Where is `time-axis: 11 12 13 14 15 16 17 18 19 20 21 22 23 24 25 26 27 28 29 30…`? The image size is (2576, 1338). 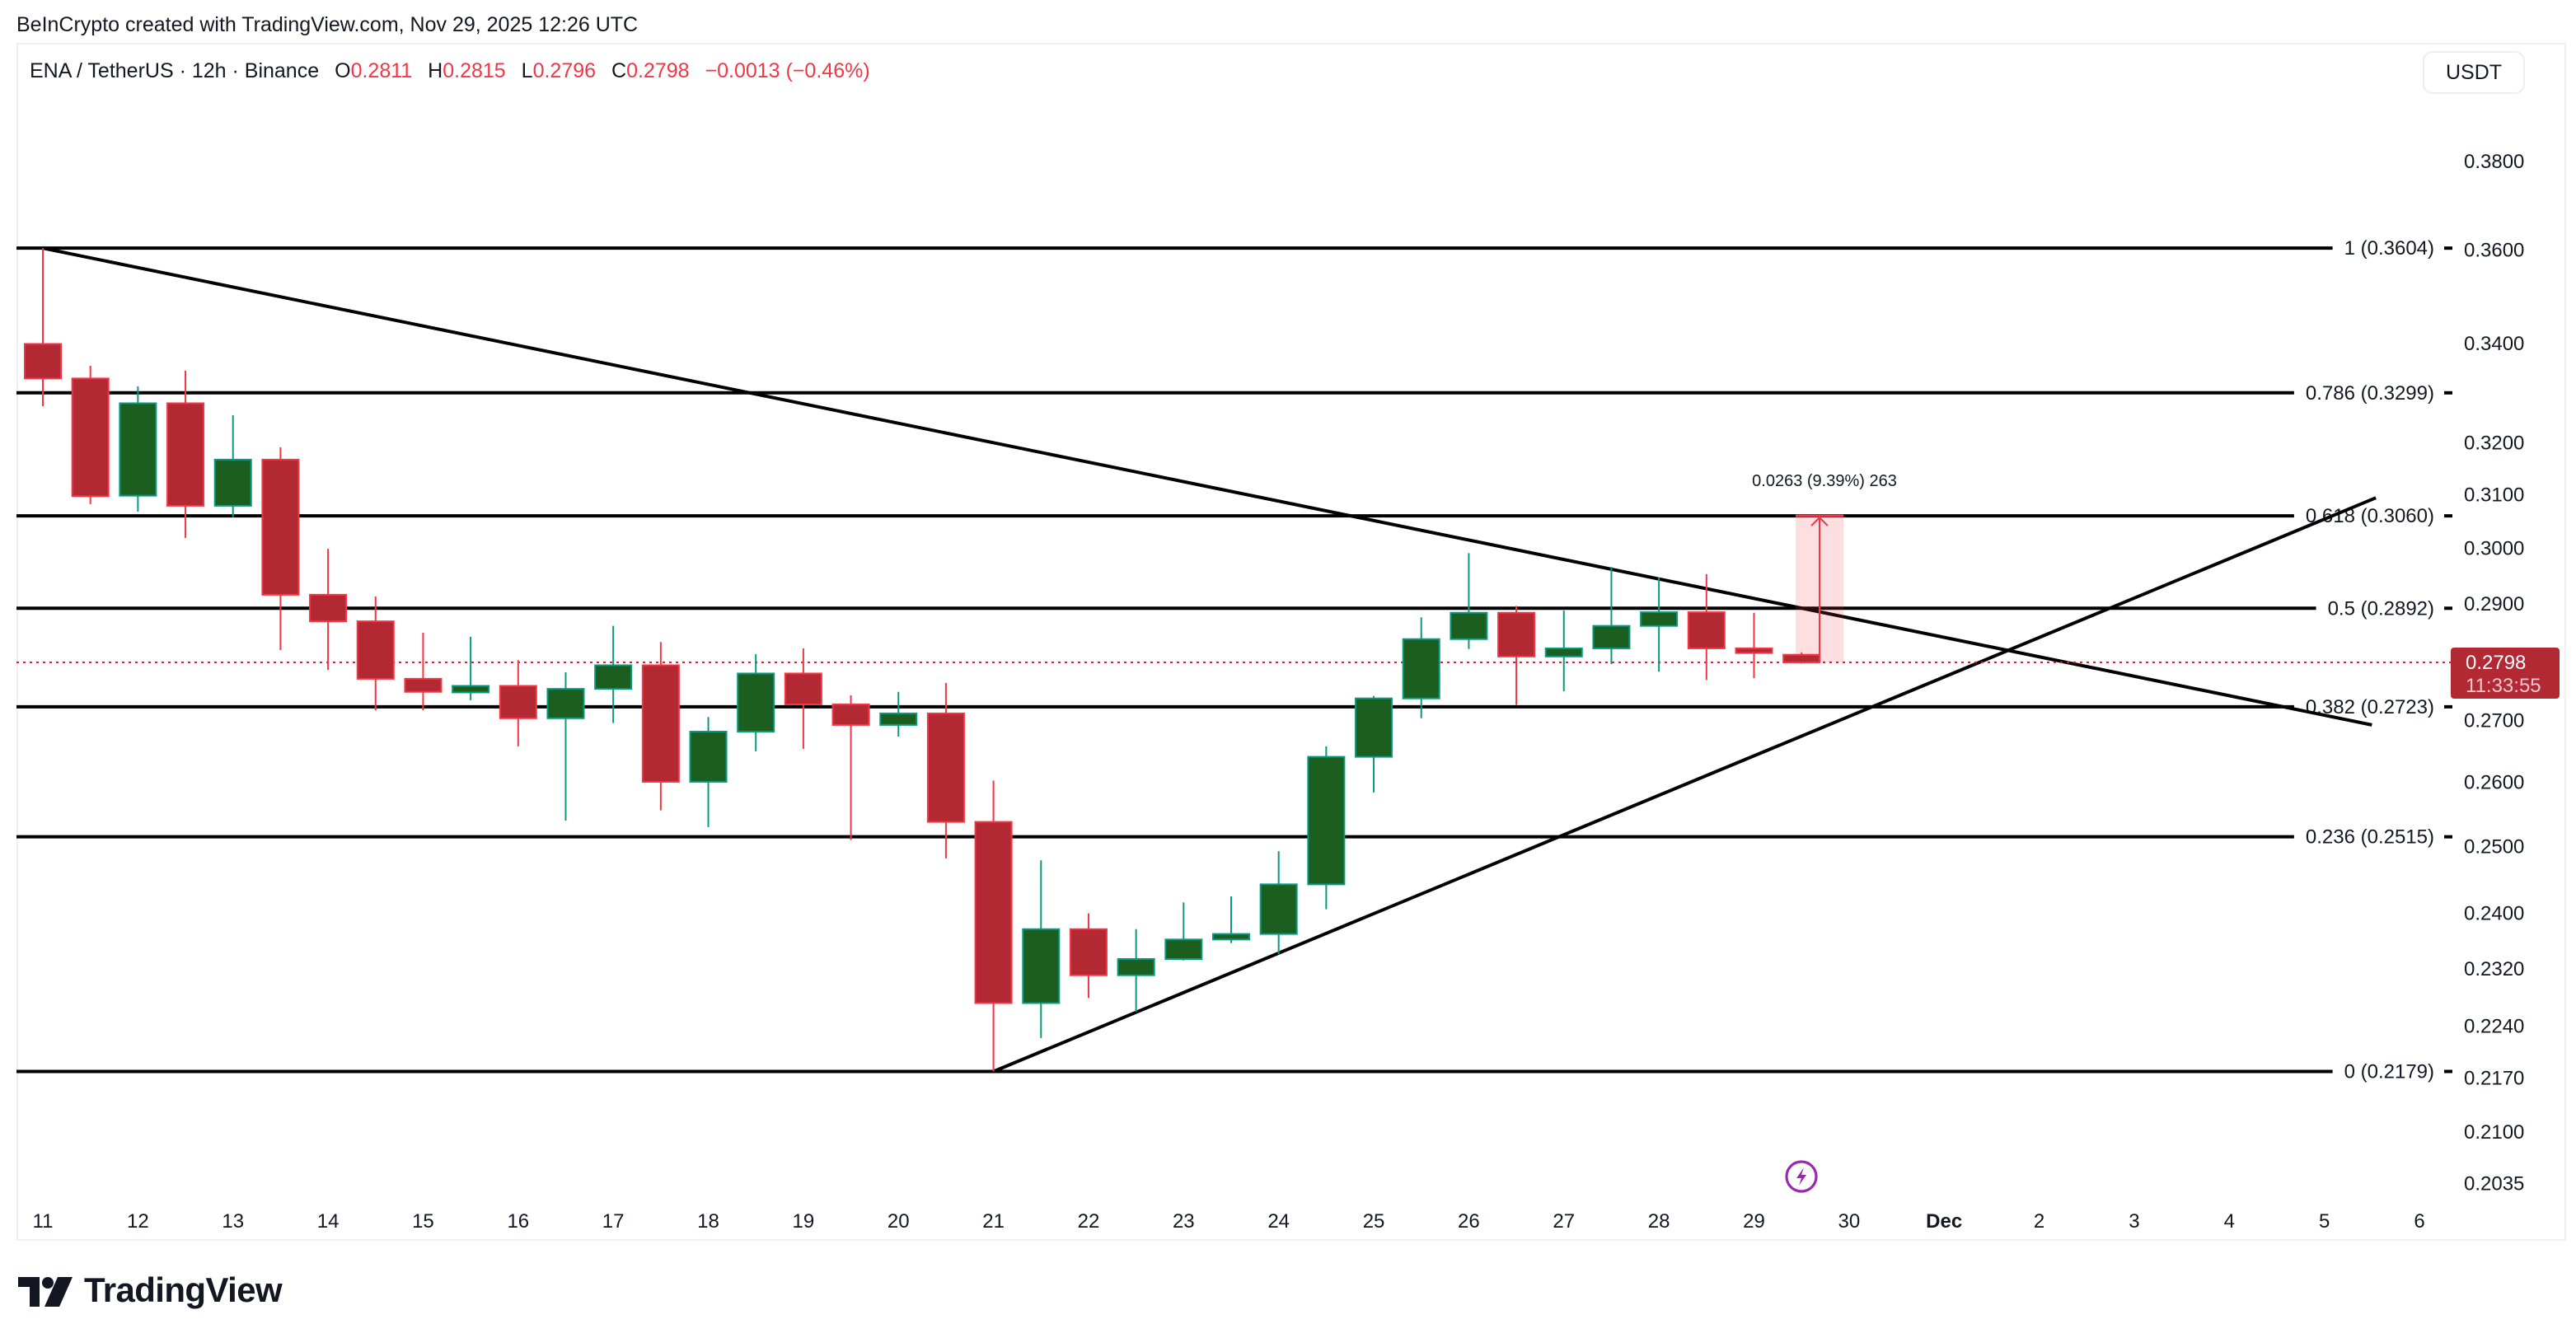 time-axis: 11 12 13 14 15 16 17 18 19 20 21 22 23 24 25 26 27 28 29 30… is located at coordinates (1229, 1221).